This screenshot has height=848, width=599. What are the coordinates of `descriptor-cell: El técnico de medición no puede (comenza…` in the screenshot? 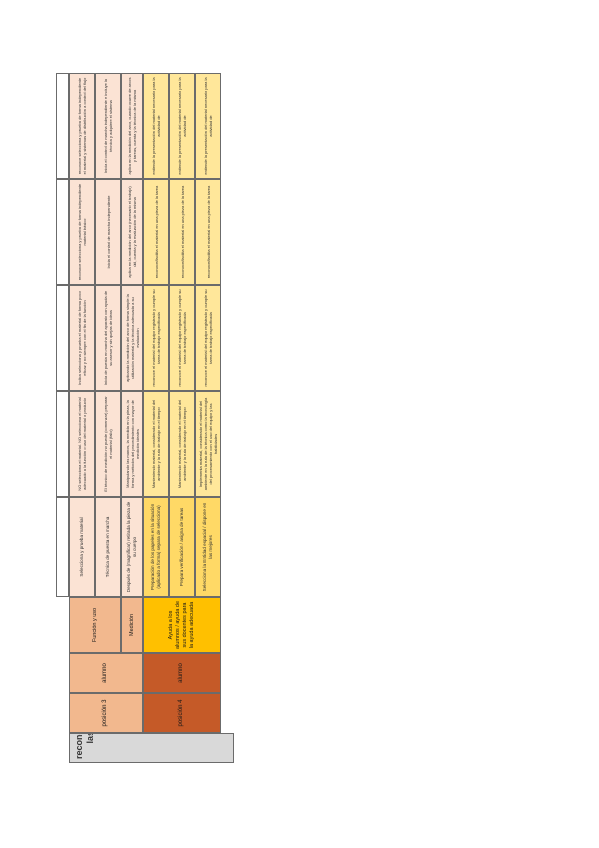 It's located at (108, 444).